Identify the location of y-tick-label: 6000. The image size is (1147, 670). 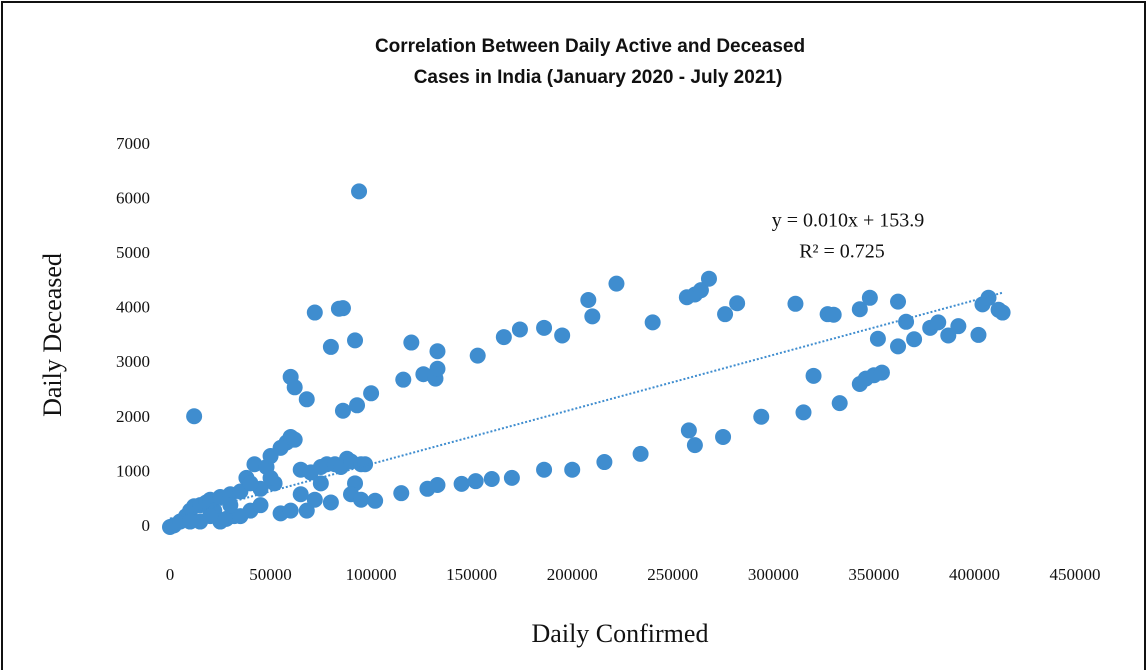
(133, 197).